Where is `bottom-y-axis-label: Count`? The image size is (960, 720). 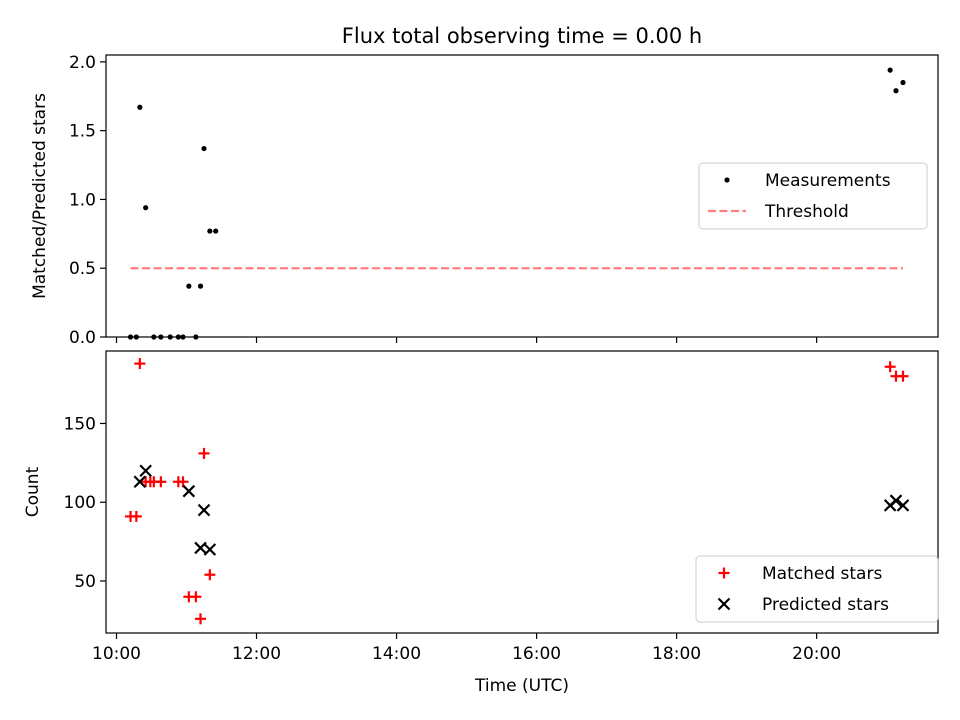 bottom-y-axis-label: Count is located at coordinates (33, 491).